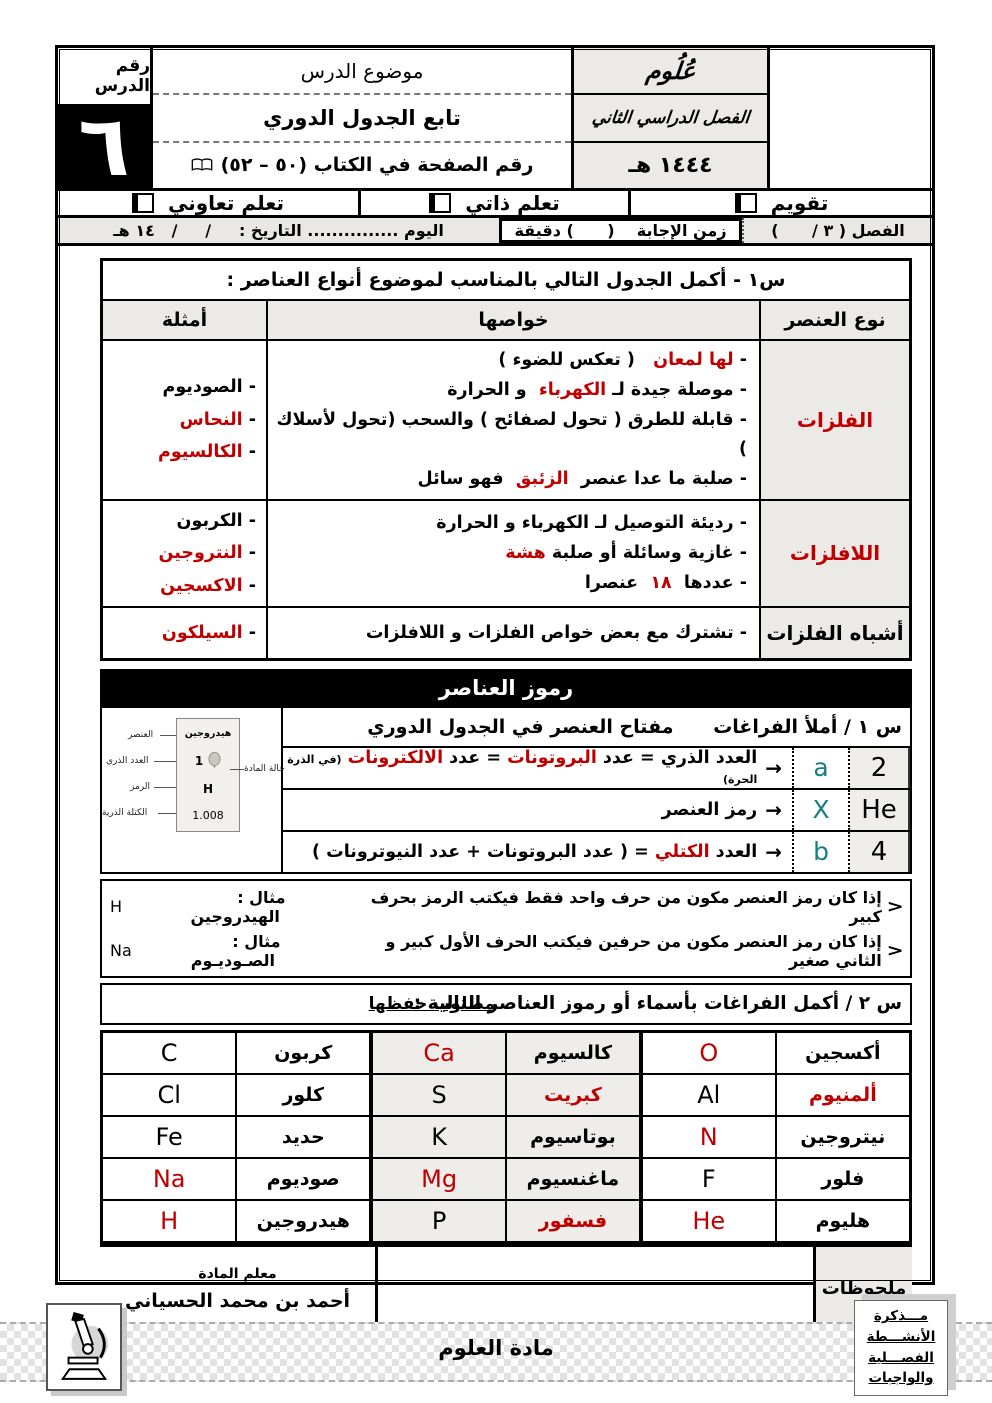  What do you see at coordinates (84, 1345) in the screenshot?
I see `microscope-logo-icon` at bounding box center [84, 1345].